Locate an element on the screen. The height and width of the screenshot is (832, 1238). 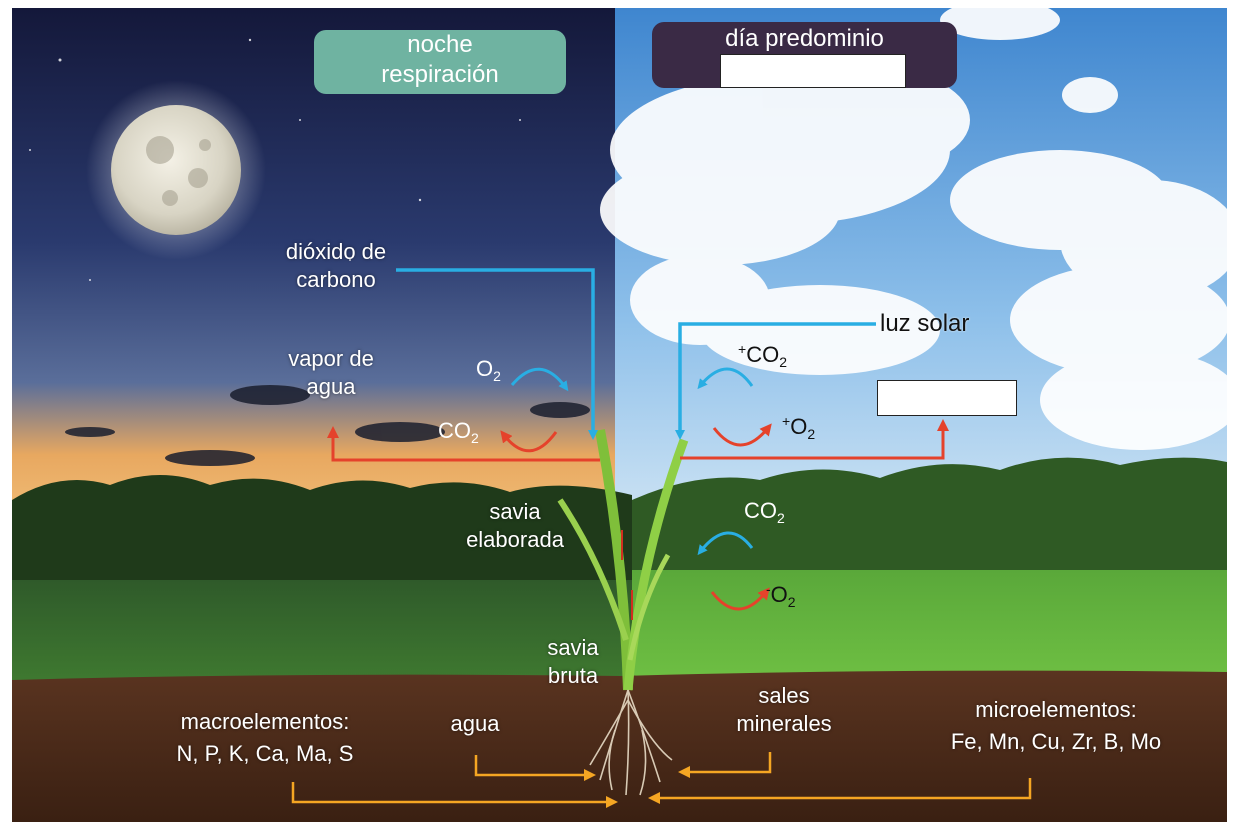
day-resp-co2-label: CO2 is located at coordinates (764, 514).